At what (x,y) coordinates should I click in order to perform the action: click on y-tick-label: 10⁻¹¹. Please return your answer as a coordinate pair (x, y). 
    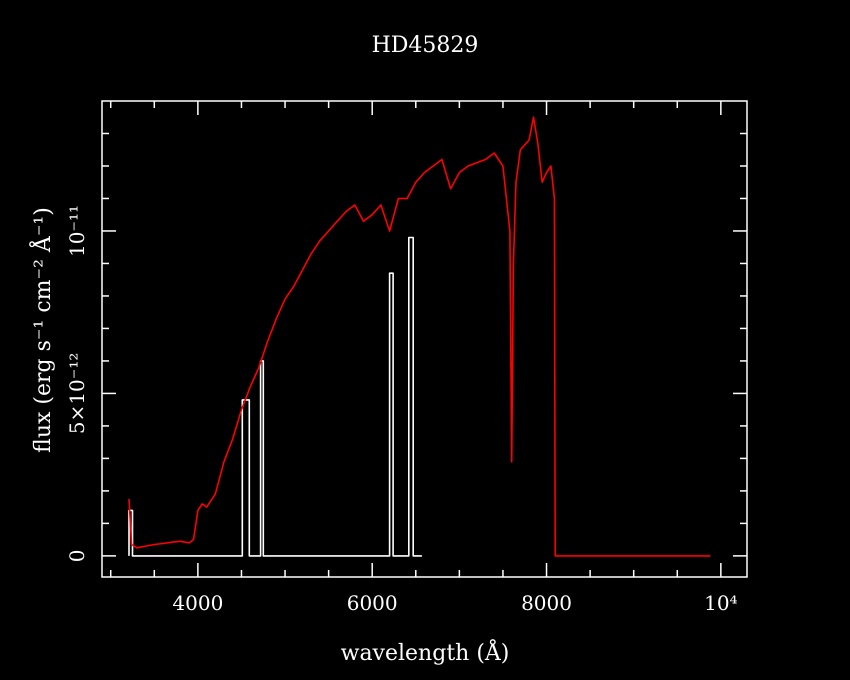
    Looking at the image, I should click on (77, 231).